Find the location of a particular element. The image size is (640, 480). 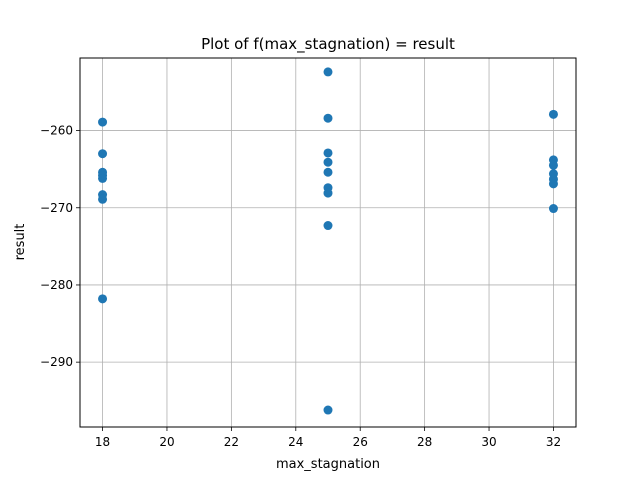

y-tick-label: −270 is located at coordinates (56, 208).